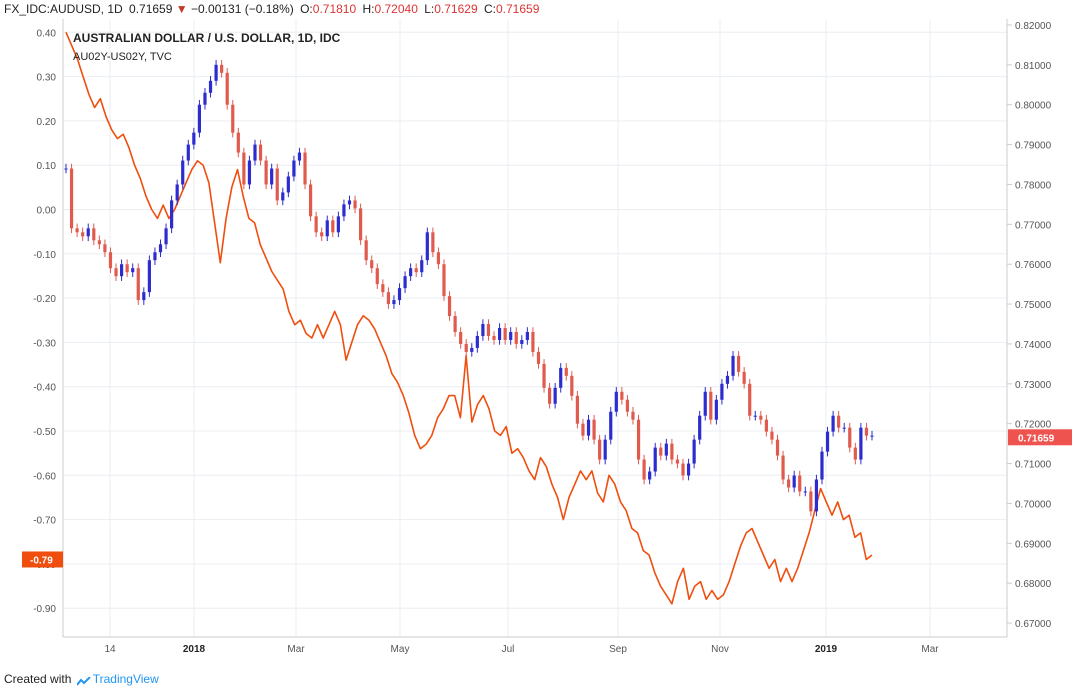 This screenshot has width=1073, height=689. I want to click on last-spread-tag, so click(42, 559).